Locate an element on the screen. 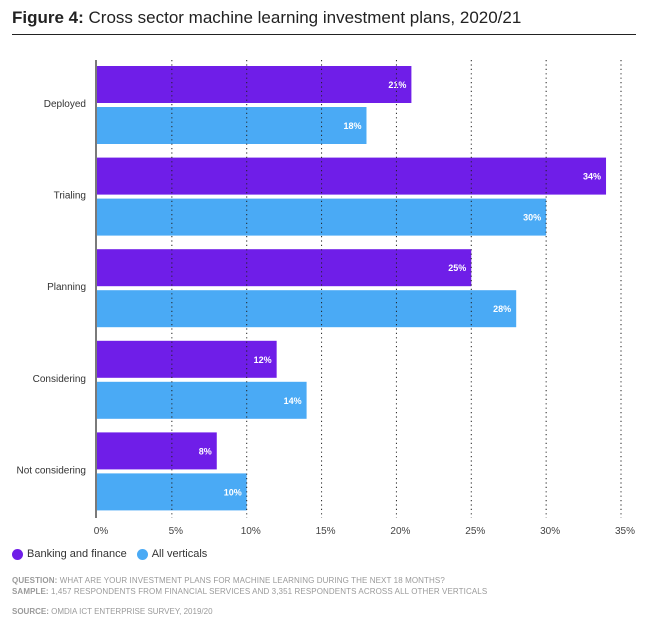 The height and width of the screenshot is (628, 648). data-label: 21% is located at coordinates (397, 85).